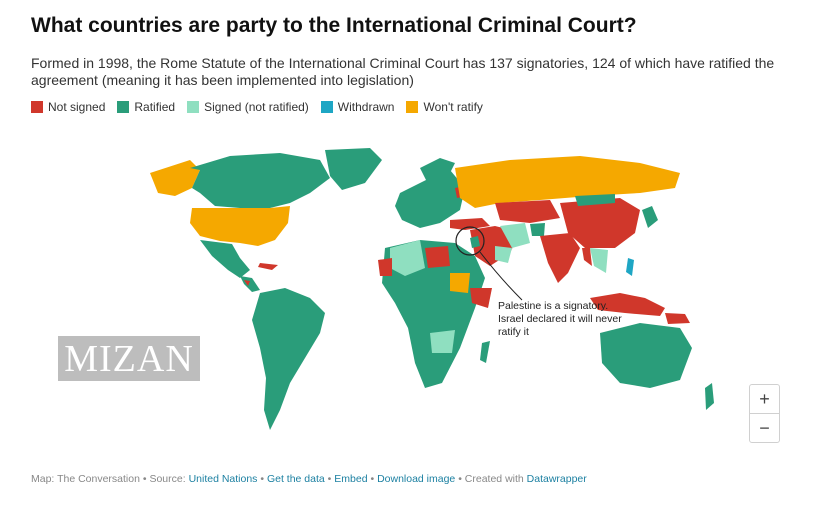 Image resolution: width=821 pixels, height=509 pixels. Describe the element at coordinates (407, 258) in the screenshot. I see `region-north-africa-signed` at that location.